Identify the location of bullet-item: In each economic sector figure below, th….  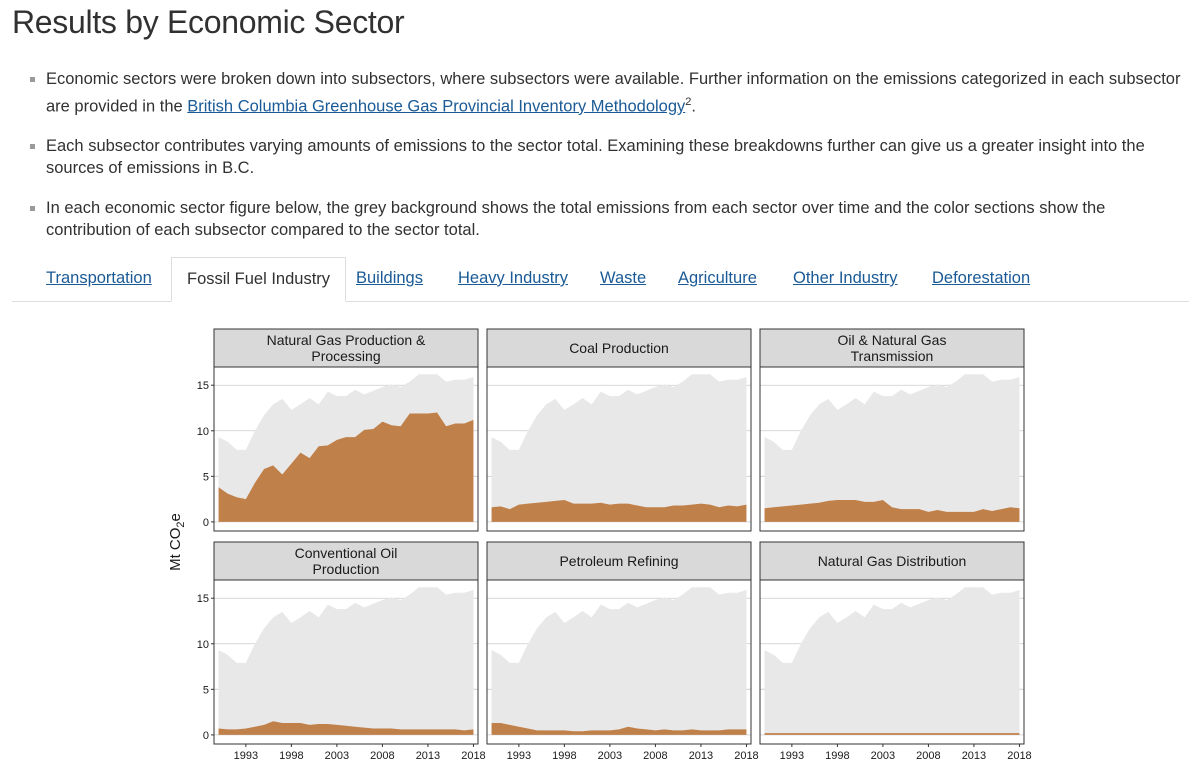
(610, 219).